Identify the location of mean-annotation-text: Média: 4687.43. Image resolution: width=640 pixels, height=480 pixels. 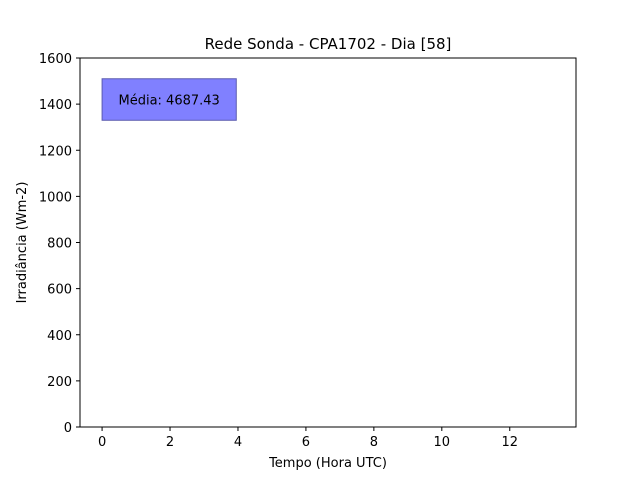
(169, 101).